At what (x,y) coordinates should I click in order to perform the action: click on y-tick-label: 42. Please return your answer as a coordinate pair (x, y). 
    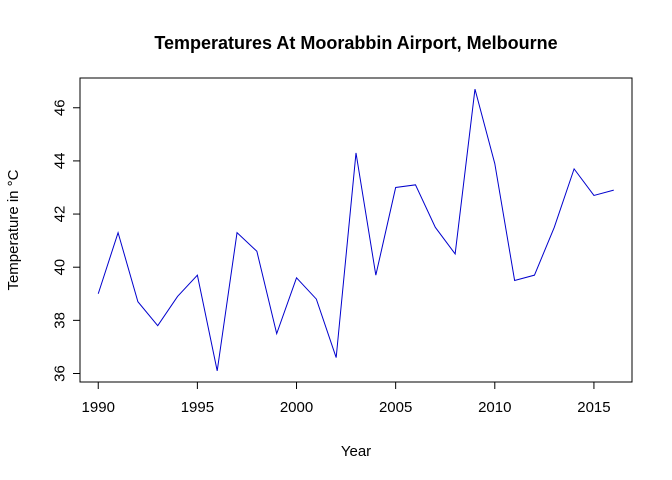
    Looking at the image, I should click on (60, 214).